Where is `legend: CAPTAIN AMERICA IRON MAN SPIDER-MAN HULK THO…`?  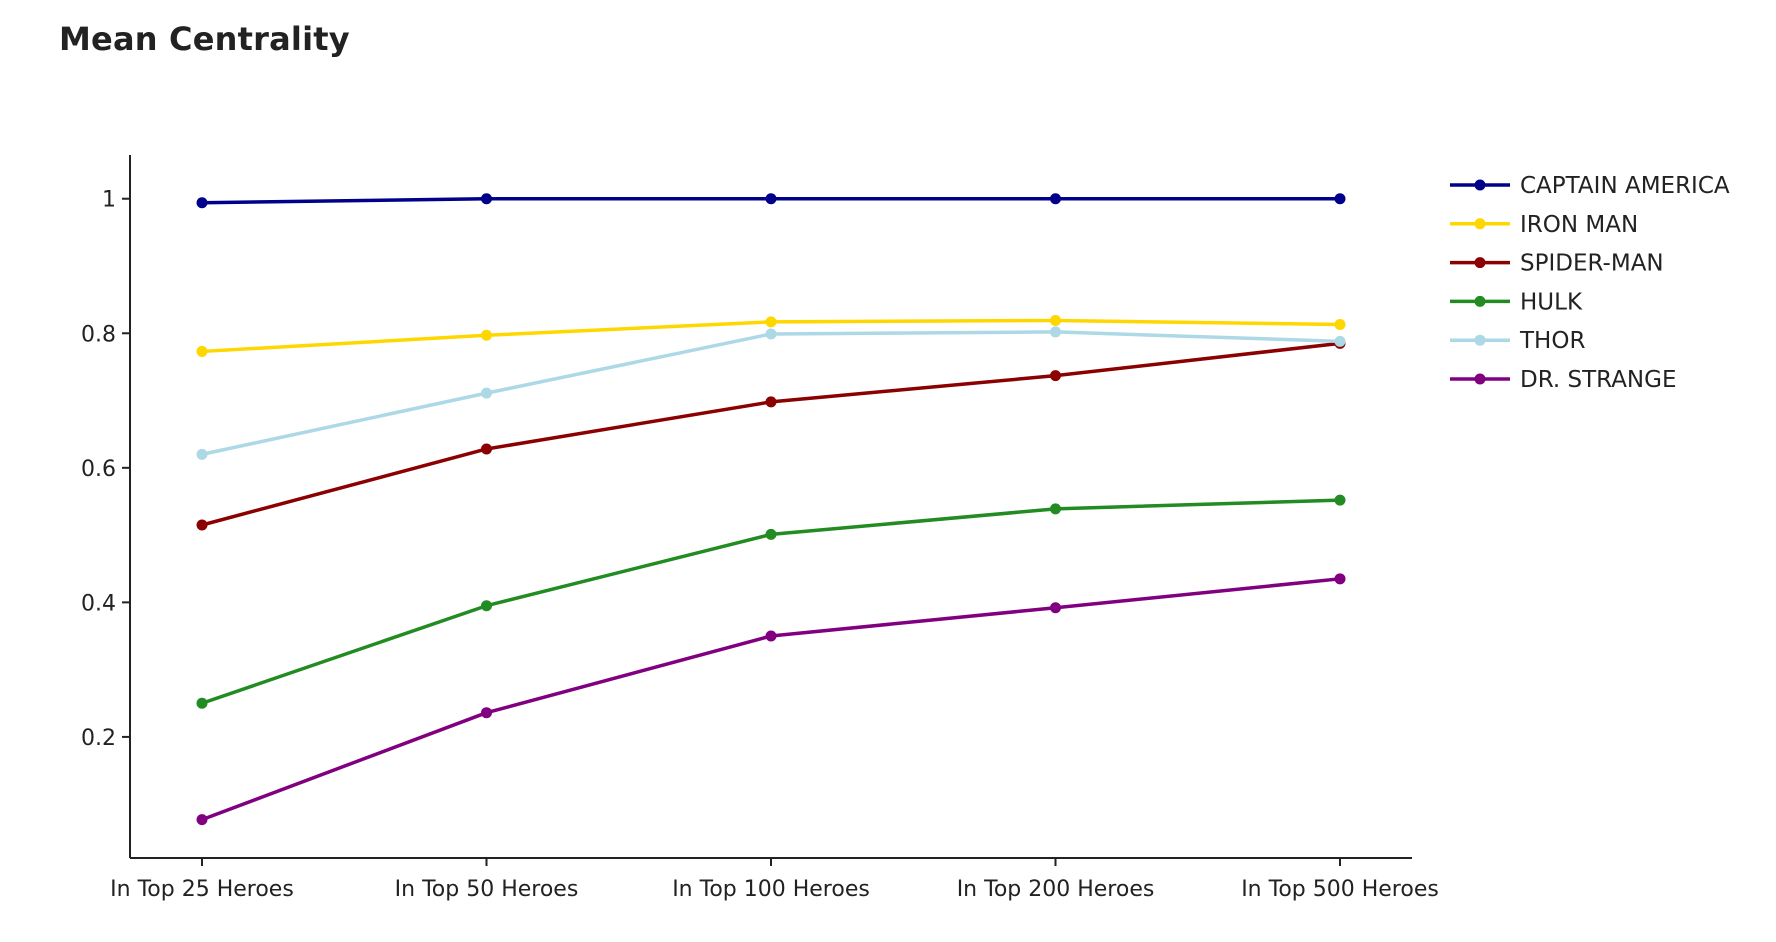
legend: CAPTAIN AMERICA IRON MAN SPIDER-MAN HULK THO… is located at coordinates (1590, 283).